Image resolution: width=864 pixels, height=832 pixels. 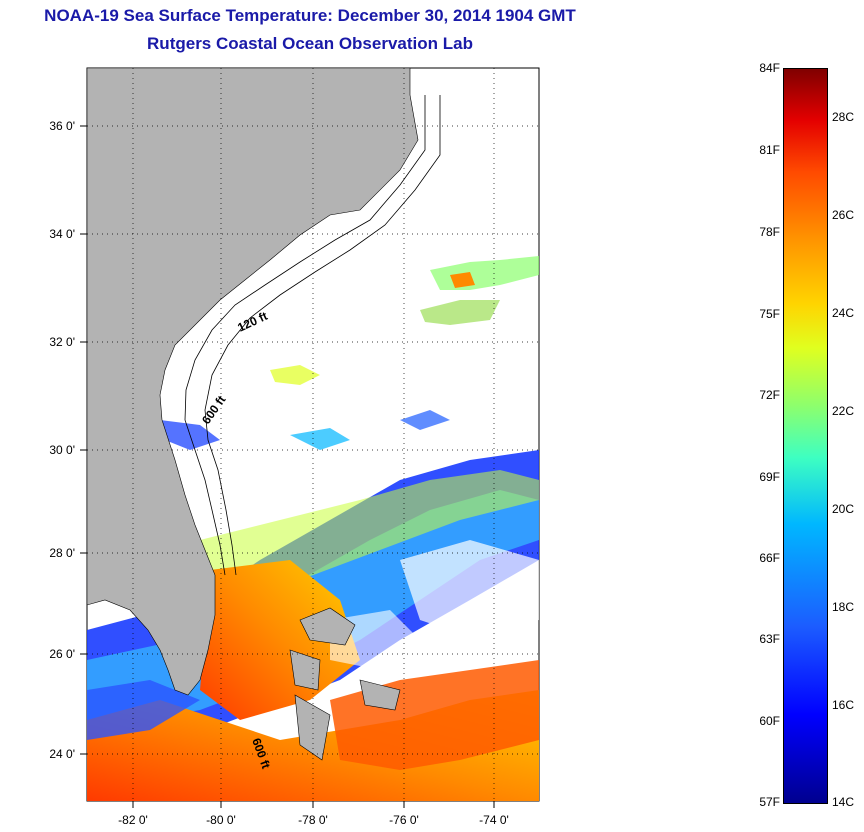 What do you see at coordinates (404, 820) in the screenshot?
I see `lon-tick-label: -76 0'` at bounding box center [404, 820].